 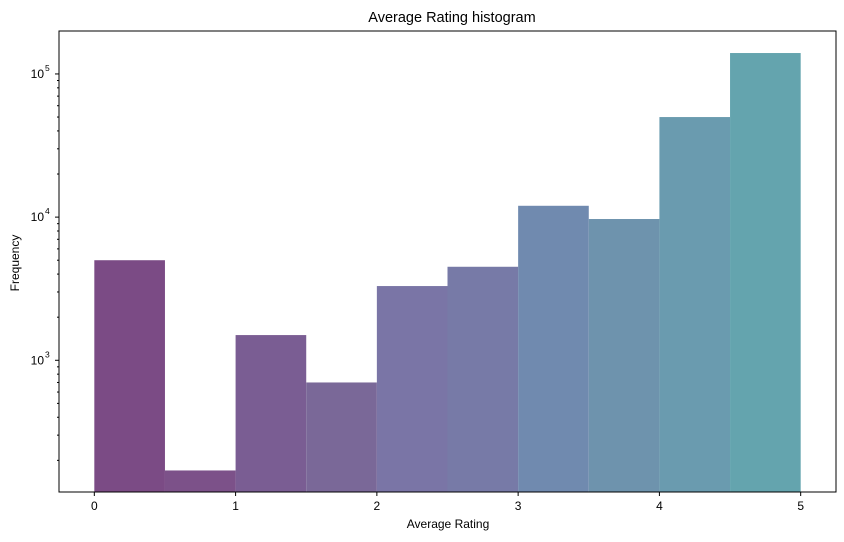 What do you see at coordinates (518, 506) in the screenshot?
I see `x-tick-label: 3` at bounding box center [518, 506].